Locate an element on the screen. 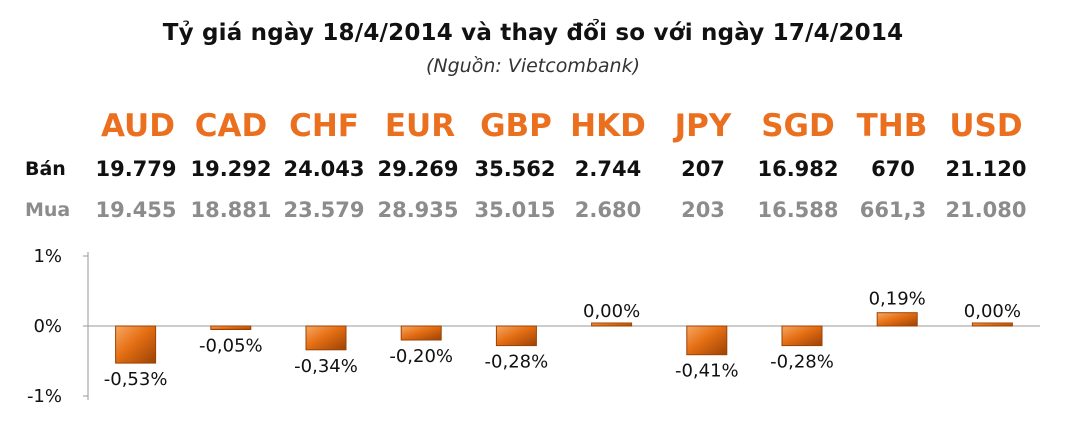 This screenshot has width=1066, height=435. data-label-cad: -0,05% is located at coordinates (231, 346).